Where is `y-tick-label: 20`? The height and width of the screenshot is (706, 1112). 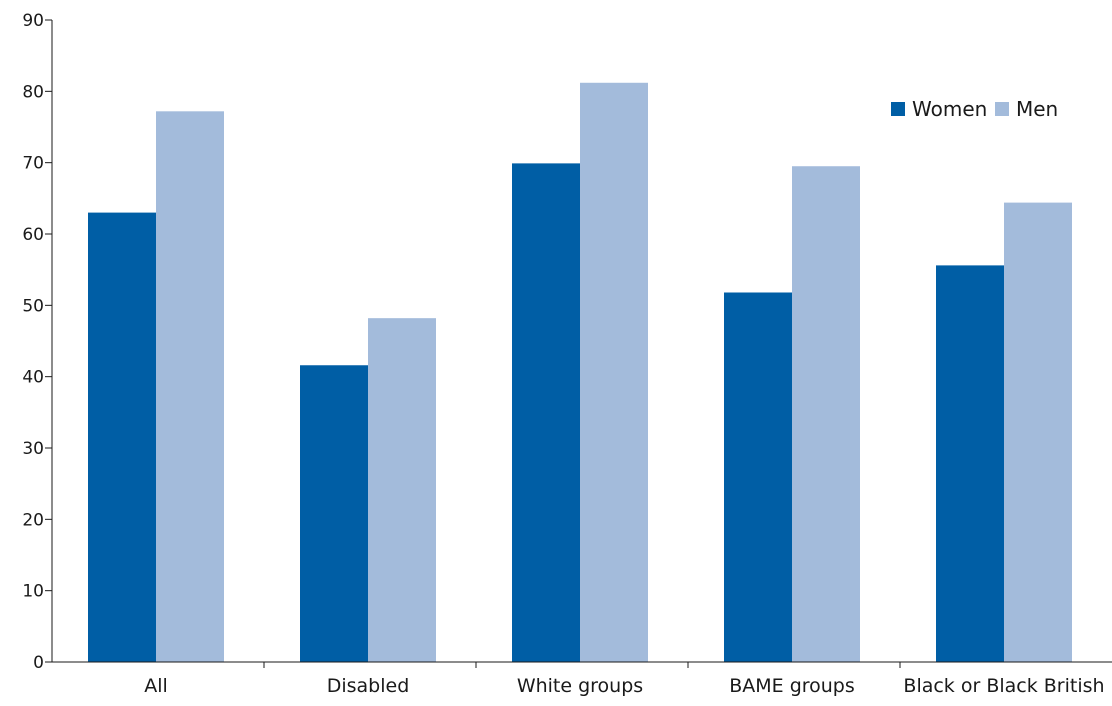 y-tick-label: 20 is located at coordinates (33, 520).